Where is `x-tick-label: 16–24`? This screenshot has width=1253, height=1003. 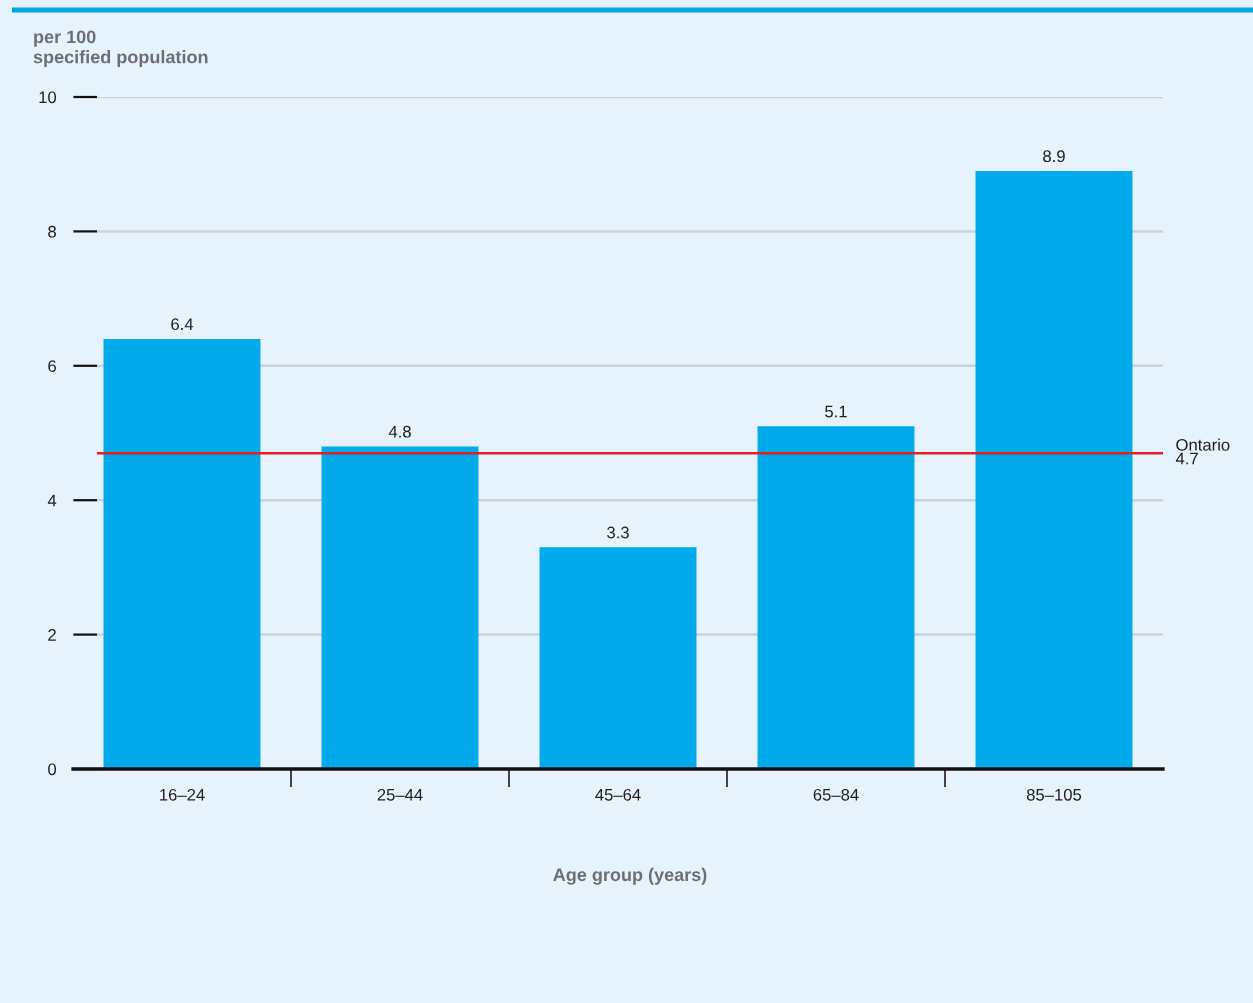 x-tick-label: 16–24 is located at coordinates (182, 794).